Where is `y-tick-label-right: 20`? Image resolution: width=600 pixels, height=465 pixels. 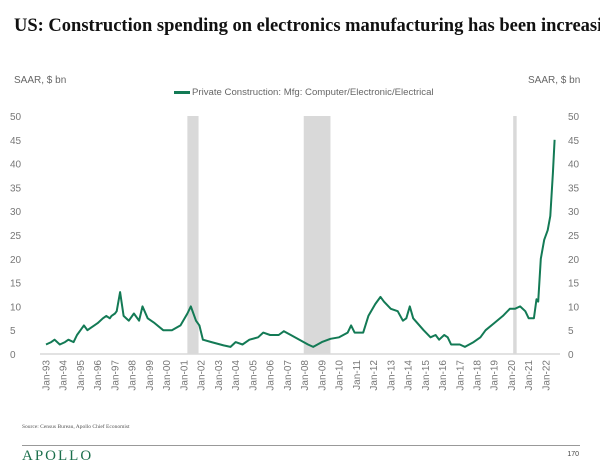 y-tick-label-right: 20 is located at coordinates (574, 260).